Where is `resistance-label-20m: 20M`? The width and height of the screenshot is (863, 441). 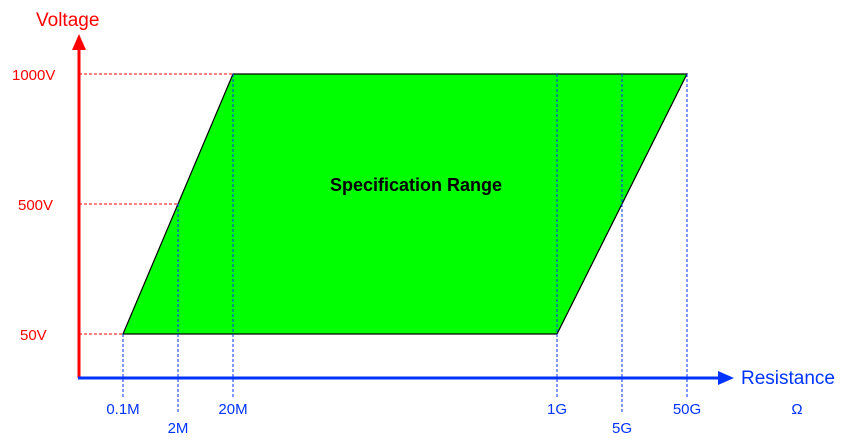
resistance-label-20m: 20M is located at coordinates (232, 409).